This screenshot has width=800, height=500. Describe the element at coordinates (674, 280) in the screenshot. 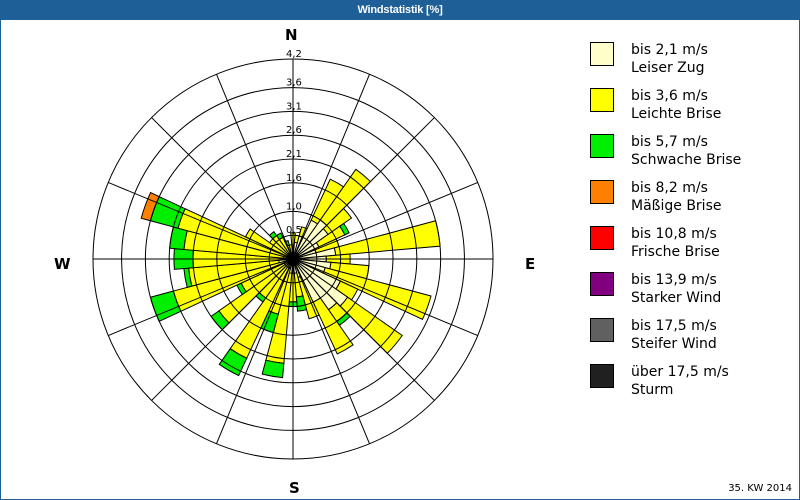

I see `legend-range: bis 13,9 m/s` at that location.